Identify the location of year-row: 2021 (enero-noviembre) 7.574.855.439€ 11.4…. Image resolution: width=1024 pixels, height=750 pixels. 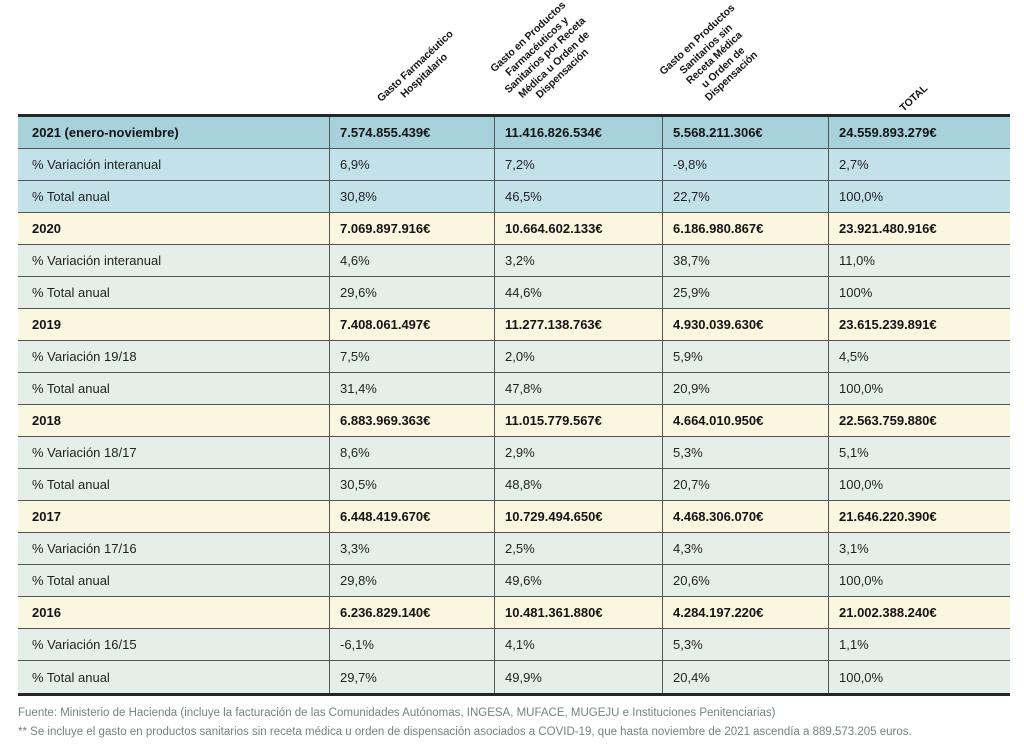
(514, 133).